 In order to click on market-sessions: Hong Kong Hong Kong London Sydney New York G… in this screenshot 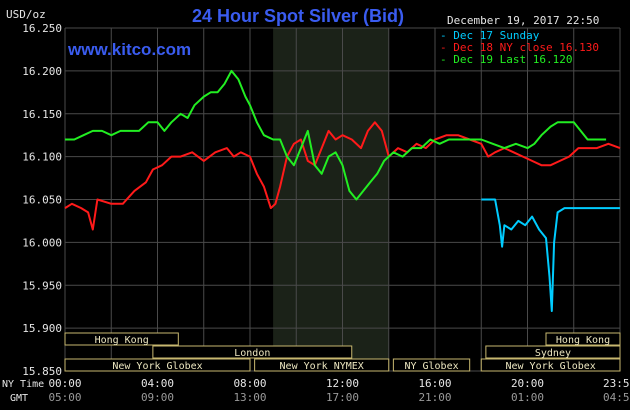, I will do `click(342, 352)`.